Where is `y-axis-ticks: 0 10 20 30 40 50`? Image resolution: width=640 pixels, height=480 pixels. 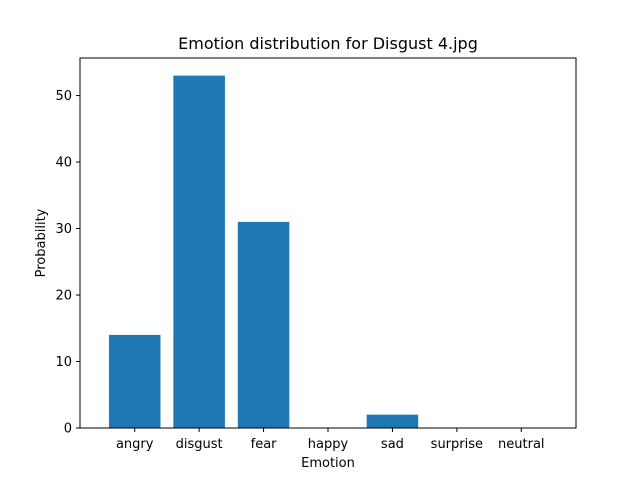
y-axis-ticks: 0 10 20 30 40 50 is located at coordinates (67, 263).